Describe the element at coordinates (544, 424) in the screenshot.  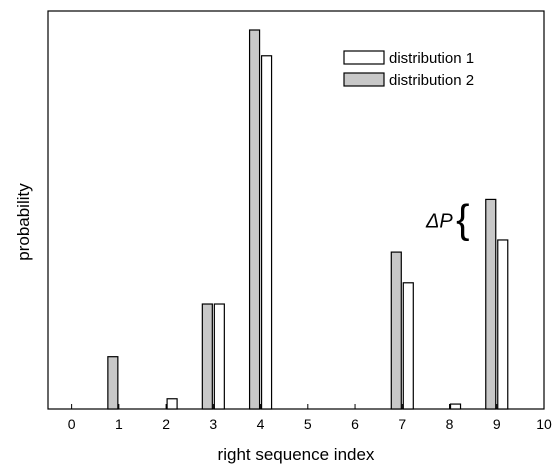
I see `x-tick-label-10: 10` at that location.